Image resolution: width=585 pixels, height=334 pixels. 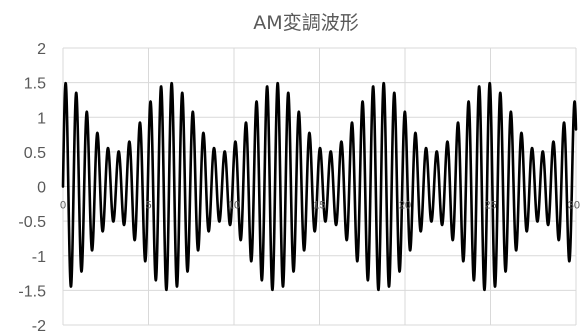 What do you see at coordinates (35, 153) in the screenshot?
I see `y-tick-label: 0.5` at bounding box center [35, 153].